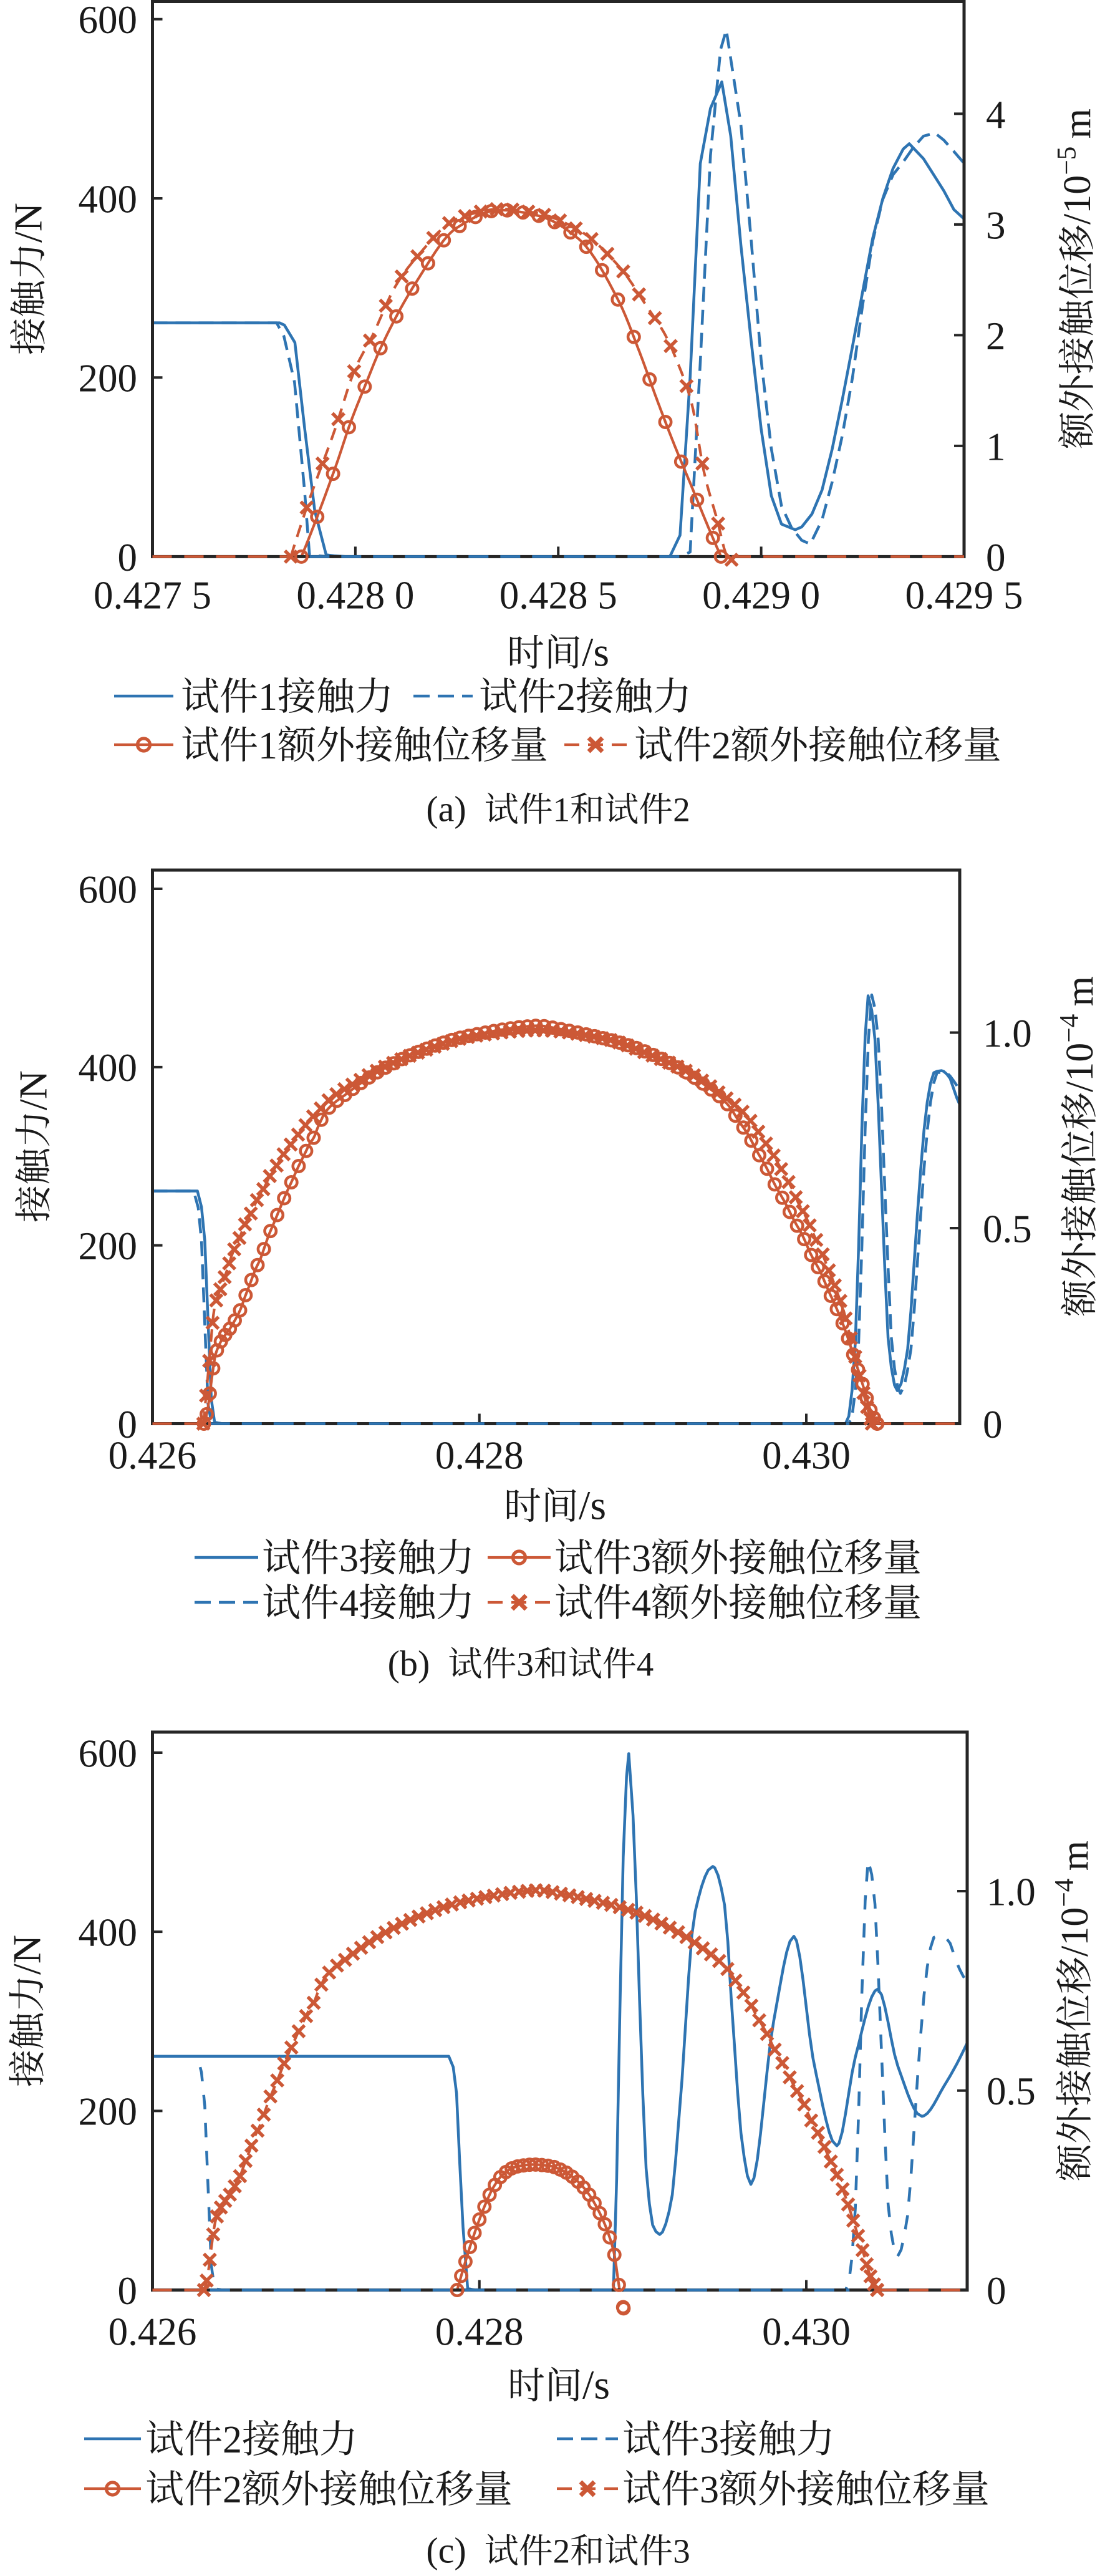  What do you see at coordinates (355, 595) in the screenshot?
I see `svg-text: 0.428 0` at bounding box center [355, 595].